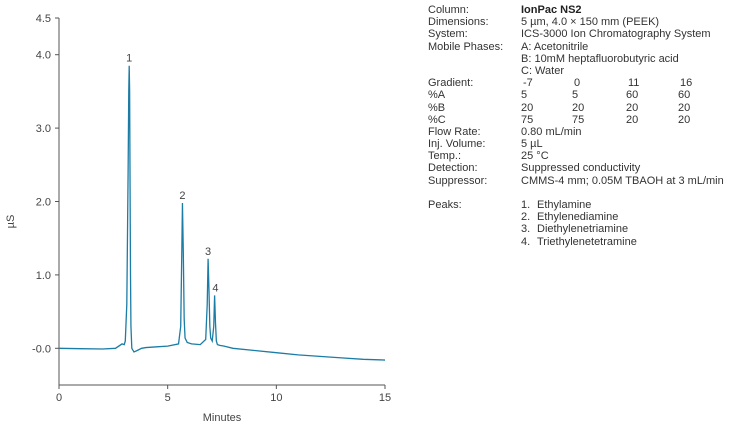 Image resolution: width=747 pixels, height=427 pixels. What do you see at coordinates (551, 10) in the screenshot?
I see `column-value: IonPac NS2` at bounding box center [551, 10].